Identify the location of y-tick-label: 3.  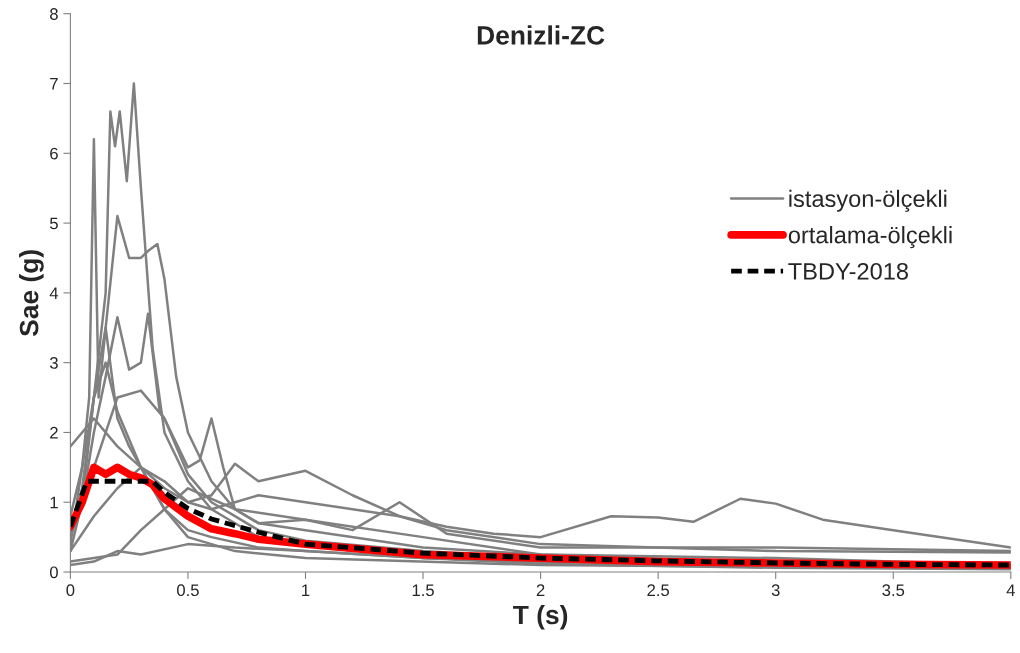
(53, 363).